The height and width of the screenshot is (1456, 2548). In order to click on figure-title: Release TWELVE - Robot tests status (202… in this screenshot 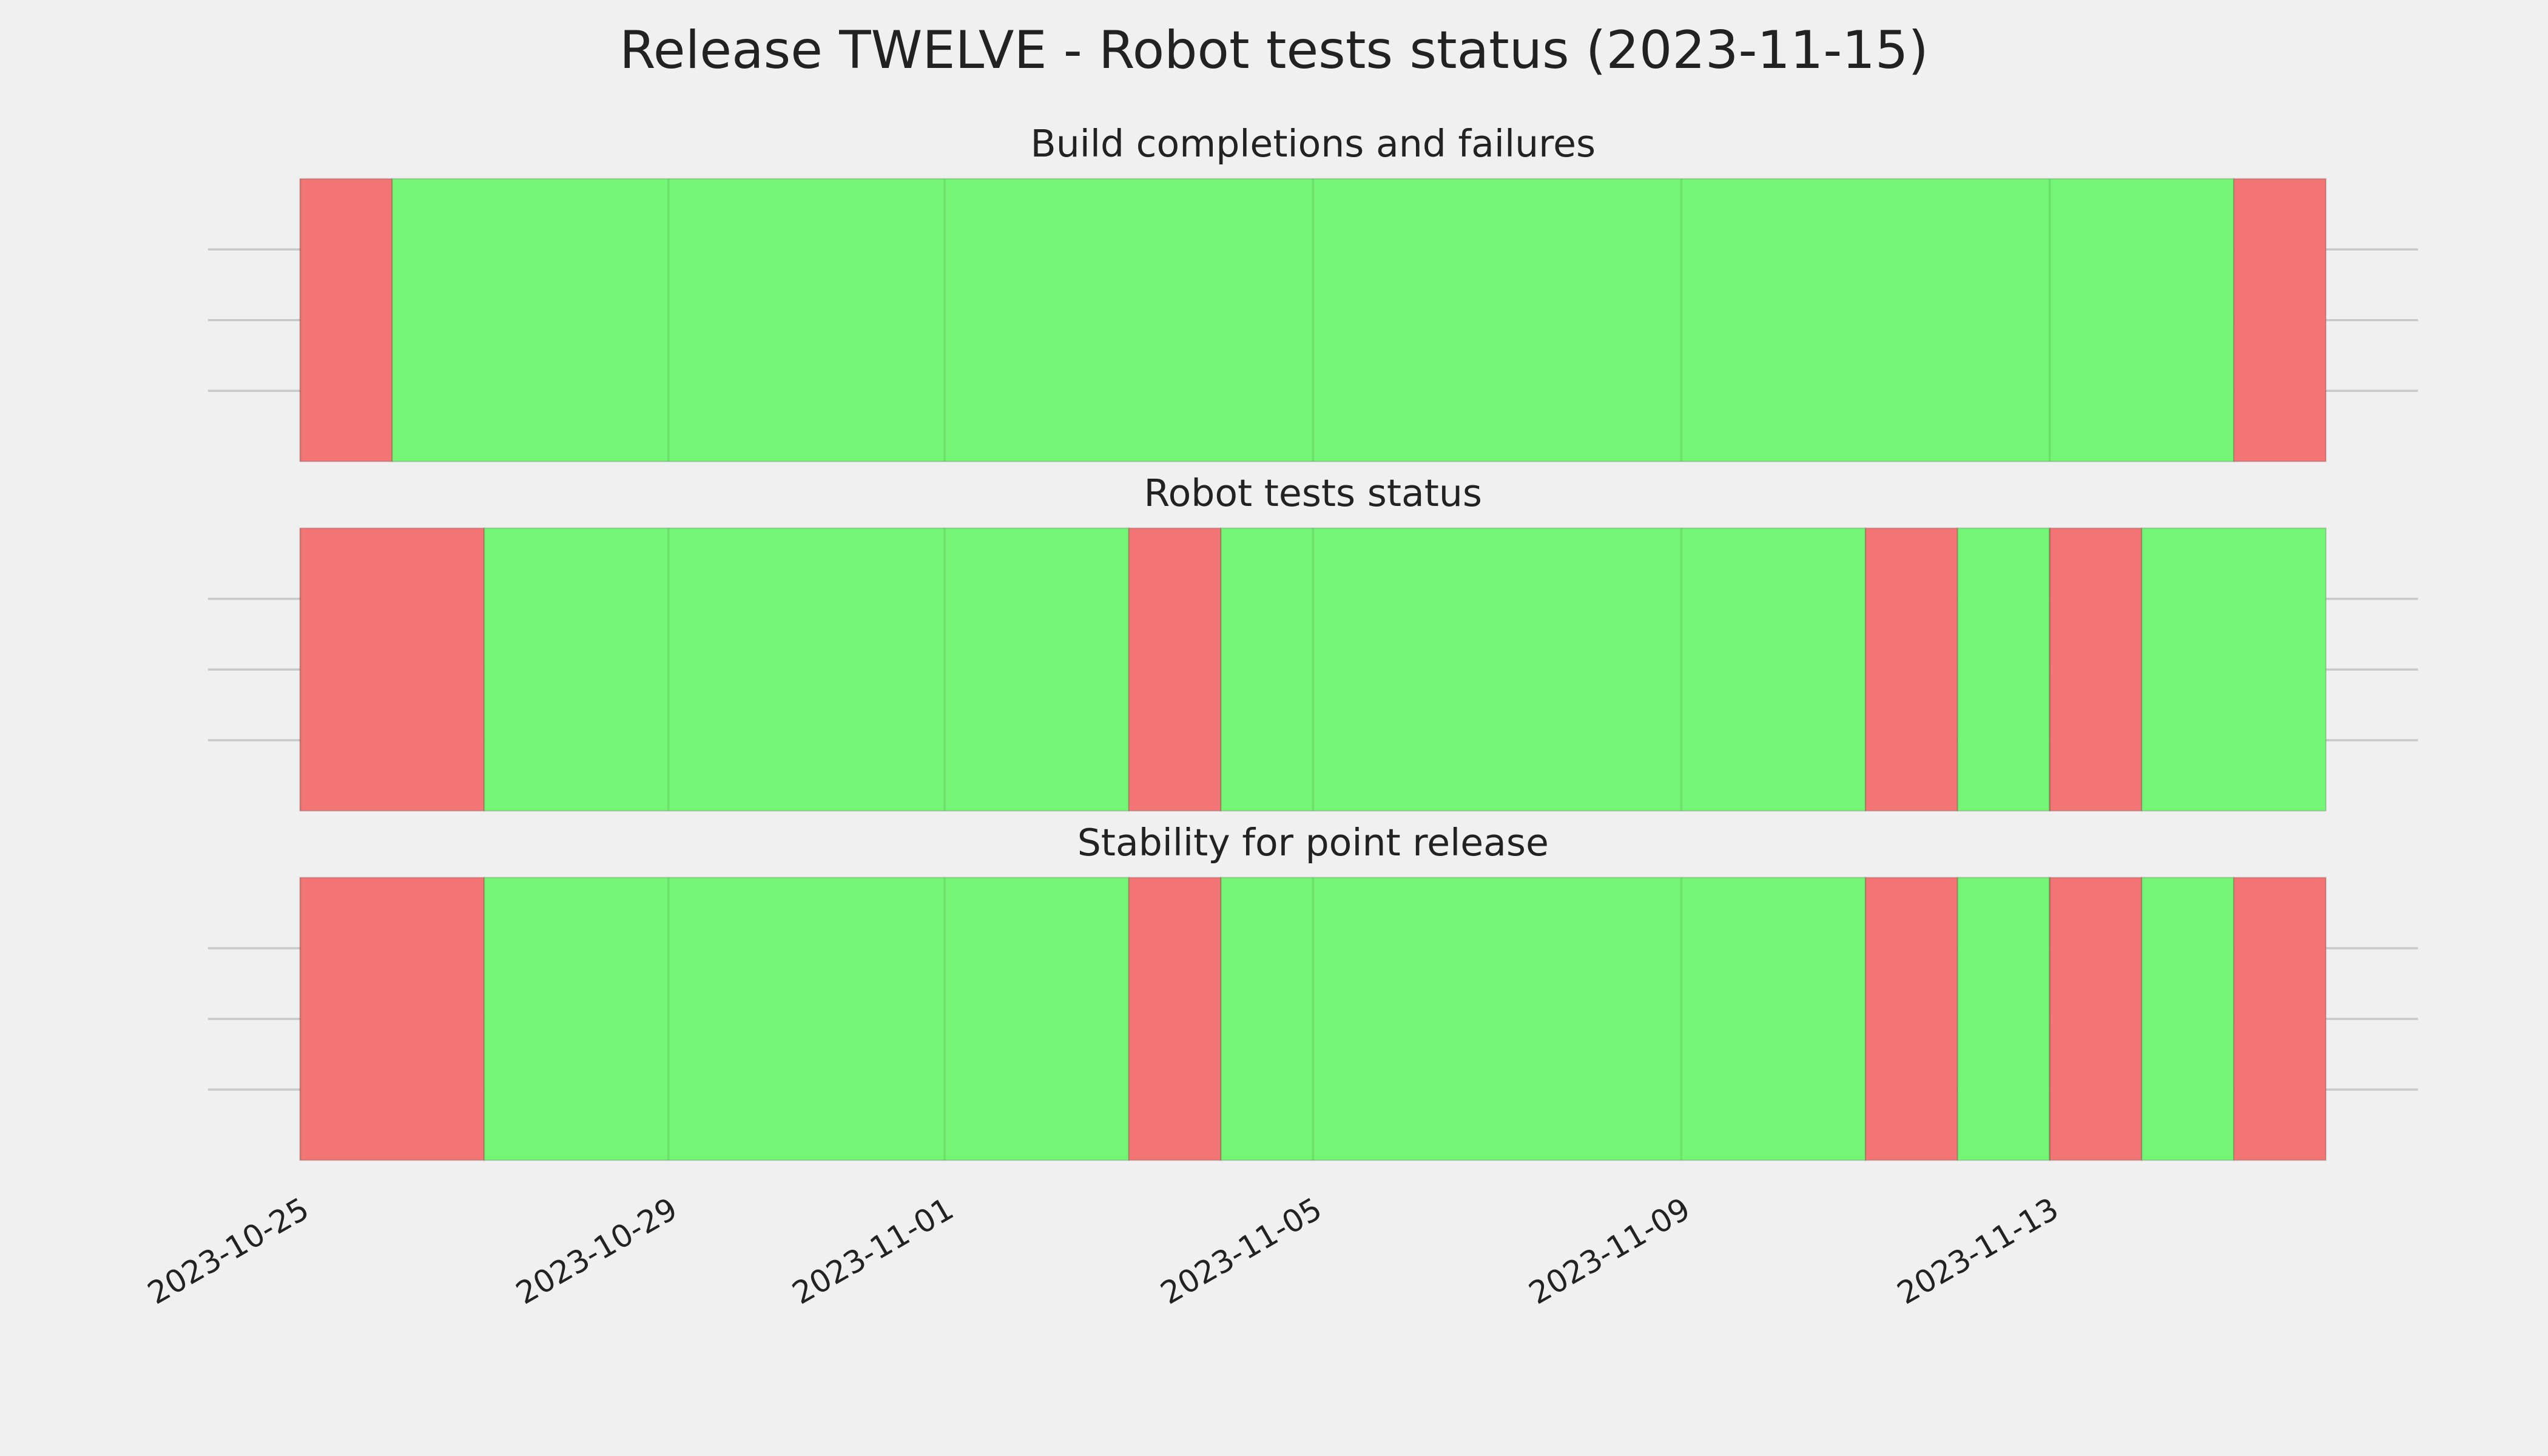, I will do `click(1274, 50)`.